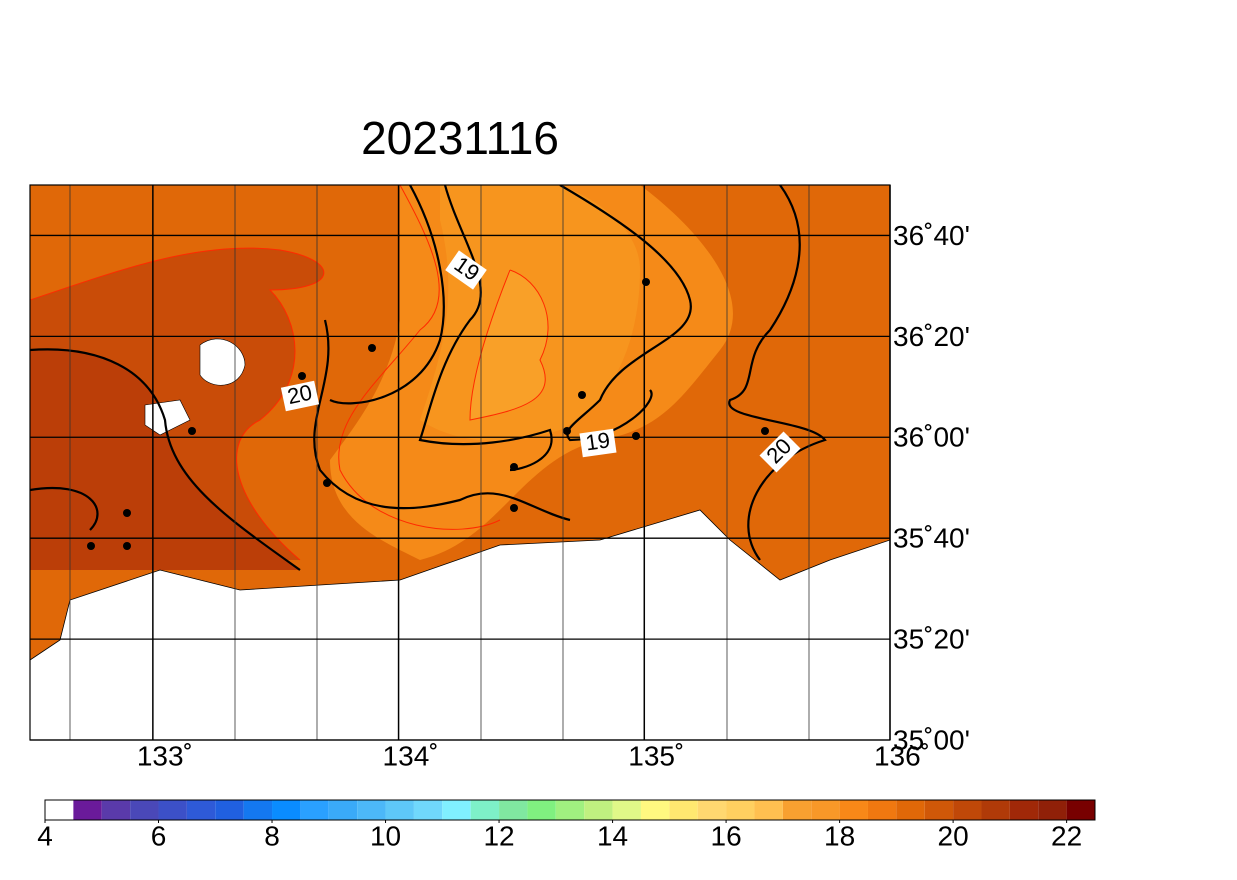 The width and height of the screenshot is (1237, 880). I want to click on lon-label: 133˚, so click(165, 755).